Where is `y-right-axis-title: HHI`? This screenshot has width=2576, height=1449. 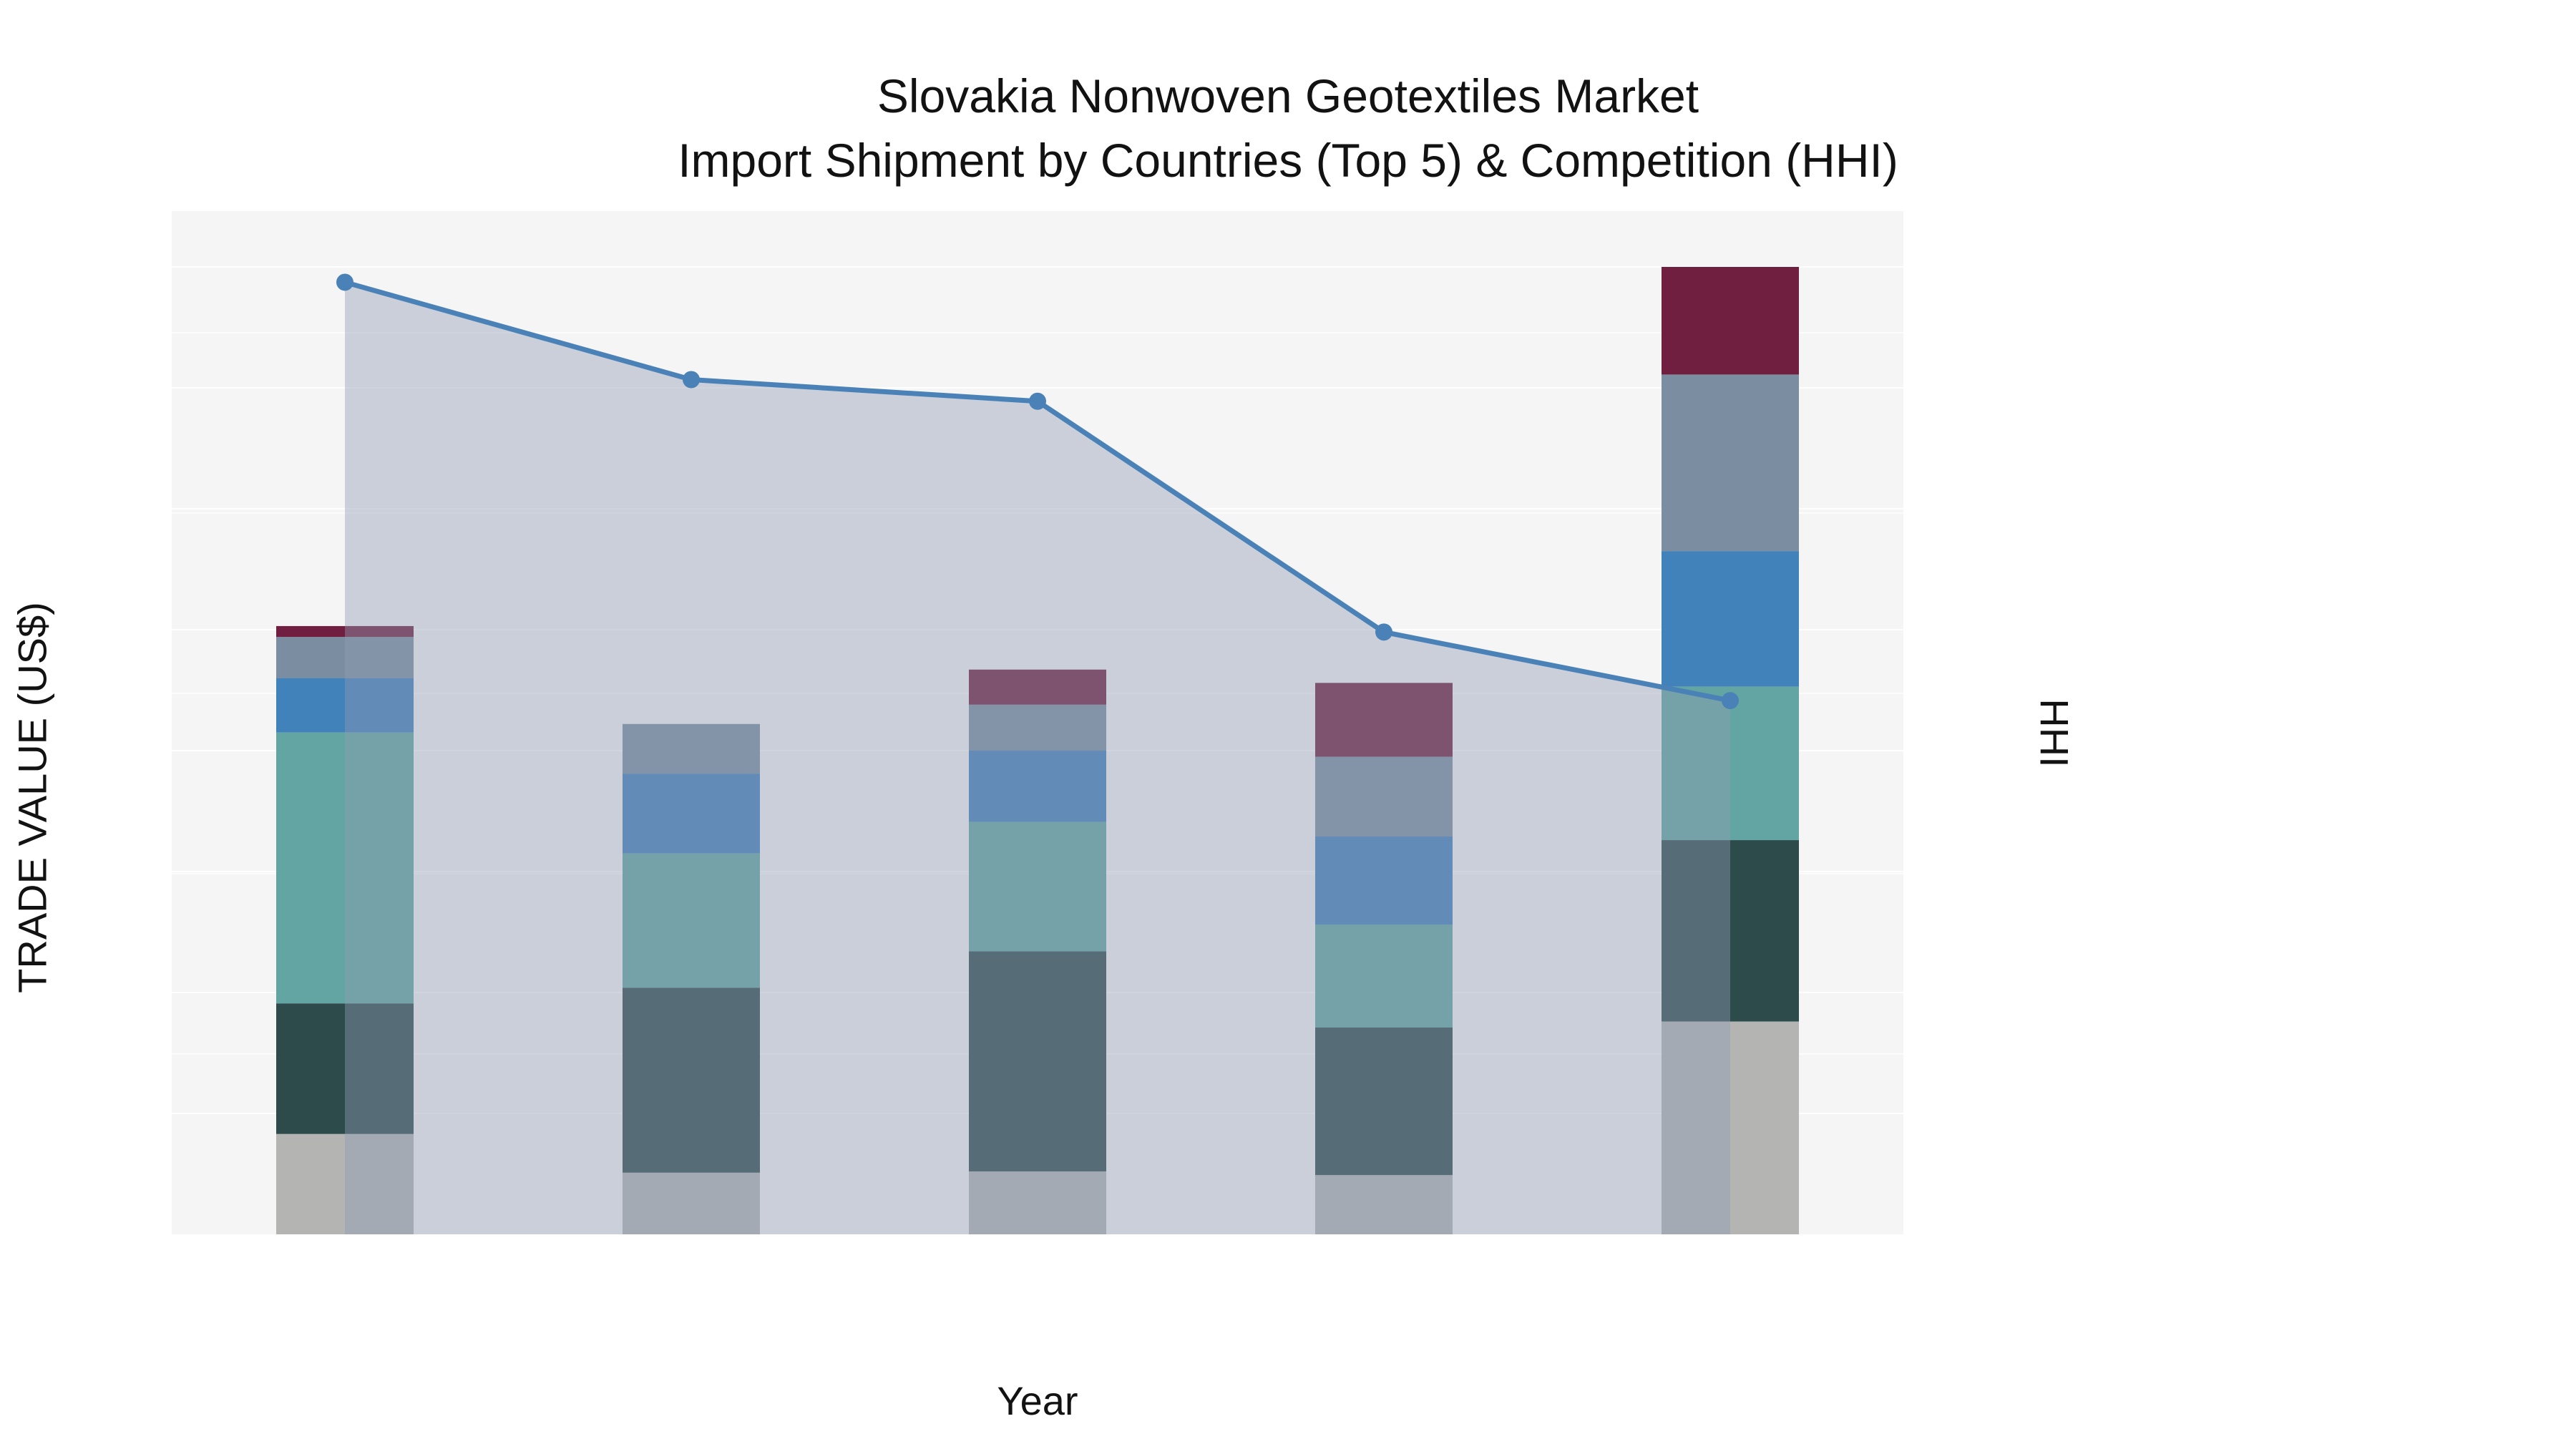 y-right-axis-title: HHI is located at coordinates (2054, 733).